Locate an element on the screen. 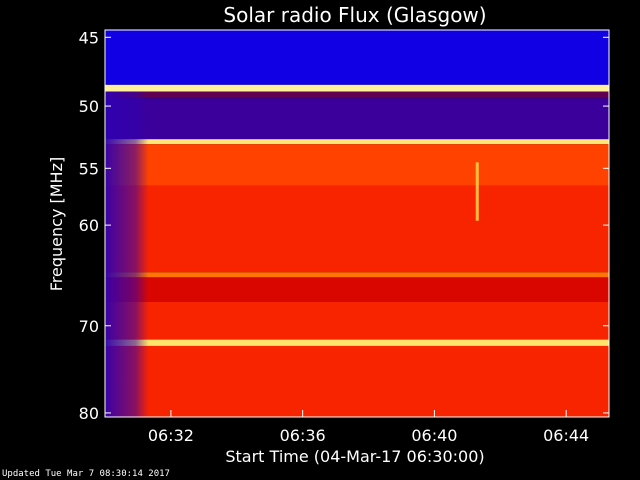  x-tick-label: 06:32 is located at coordinates (171, 435).